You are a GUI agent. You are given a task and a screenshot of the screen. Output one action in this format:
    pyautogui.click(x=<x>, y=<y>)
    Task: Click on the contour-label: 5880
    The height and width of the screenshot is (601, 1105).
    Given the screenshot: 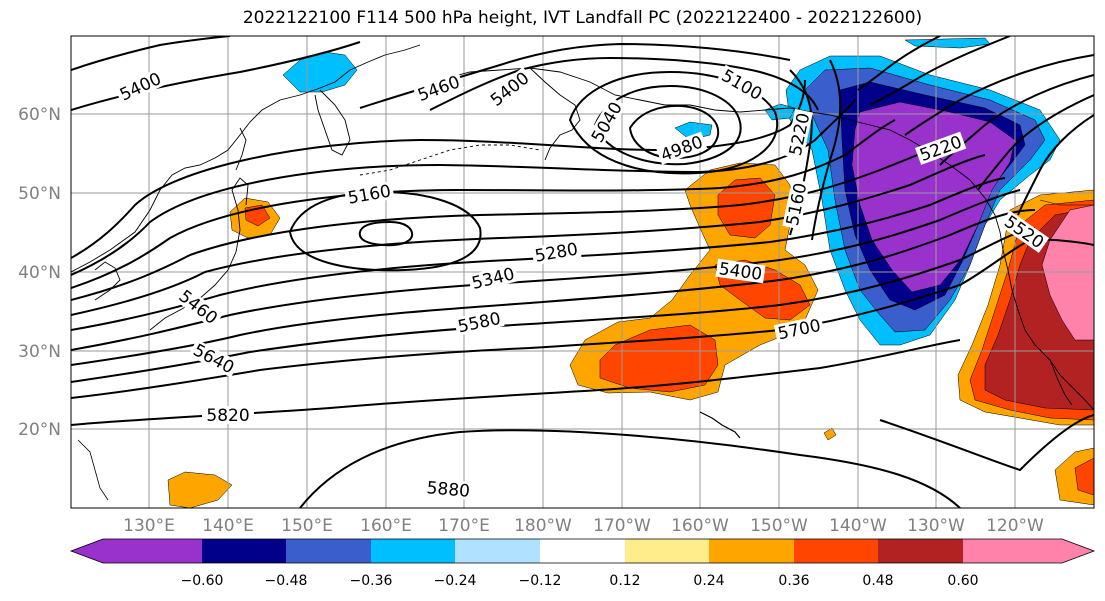 What is the action you would take?
    pyautogui.click(x=448, y=490)
    